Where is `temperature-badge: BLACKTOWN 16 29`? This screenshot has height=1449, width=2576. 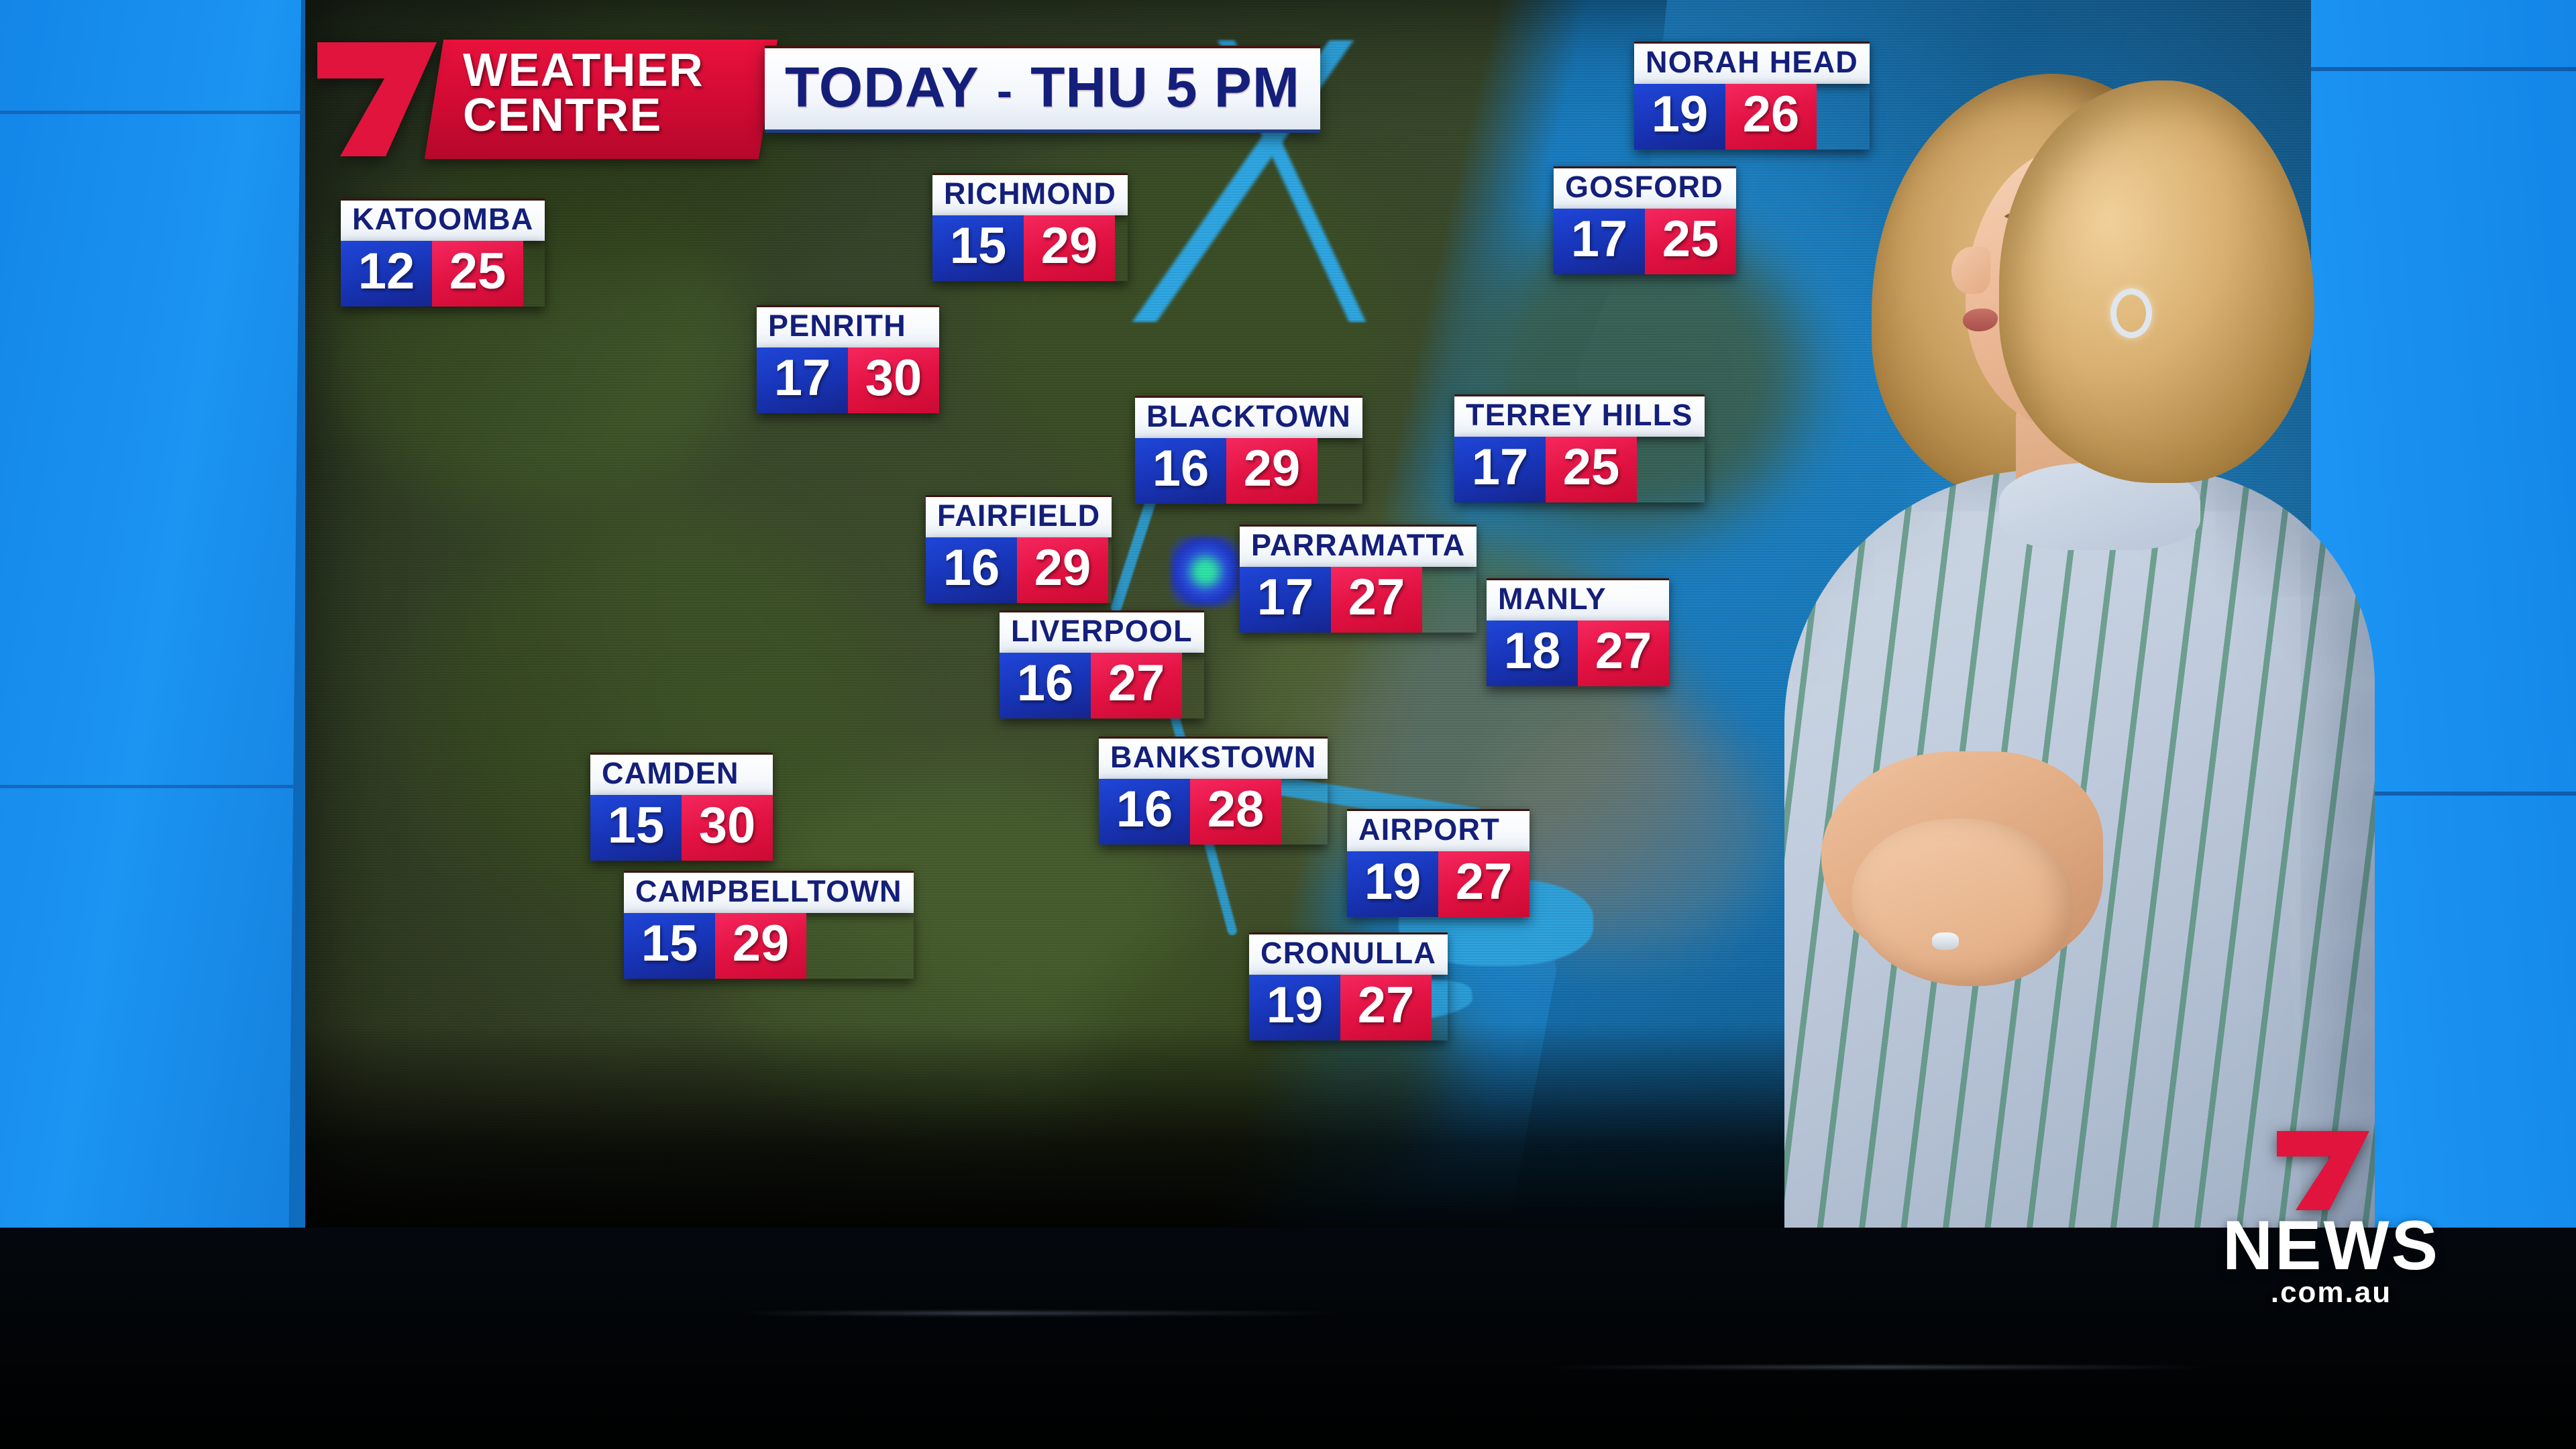
temperature-badge: BLACKTOWN 16 29 is located at coordinates (1248, 450).